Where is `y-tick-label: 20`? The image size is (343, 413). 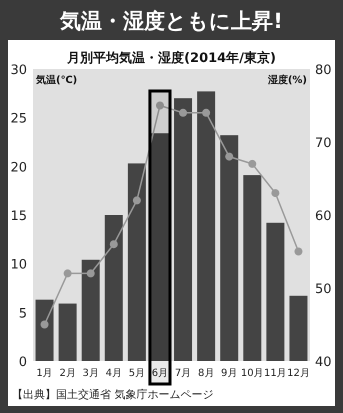 y-tick-label: 20 is located at coordinates (18, 168).